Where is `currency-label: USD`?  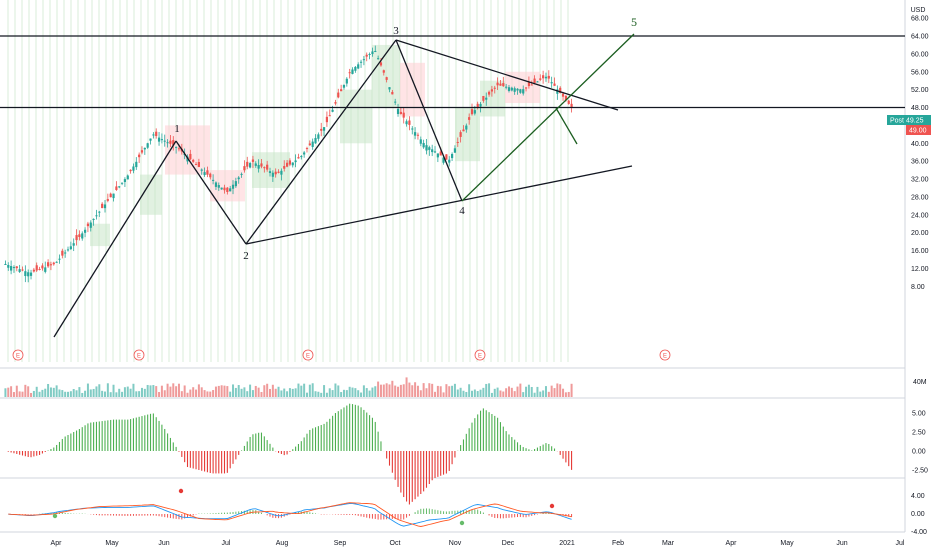
currency-label: USD is located at coordinates (918, 10).